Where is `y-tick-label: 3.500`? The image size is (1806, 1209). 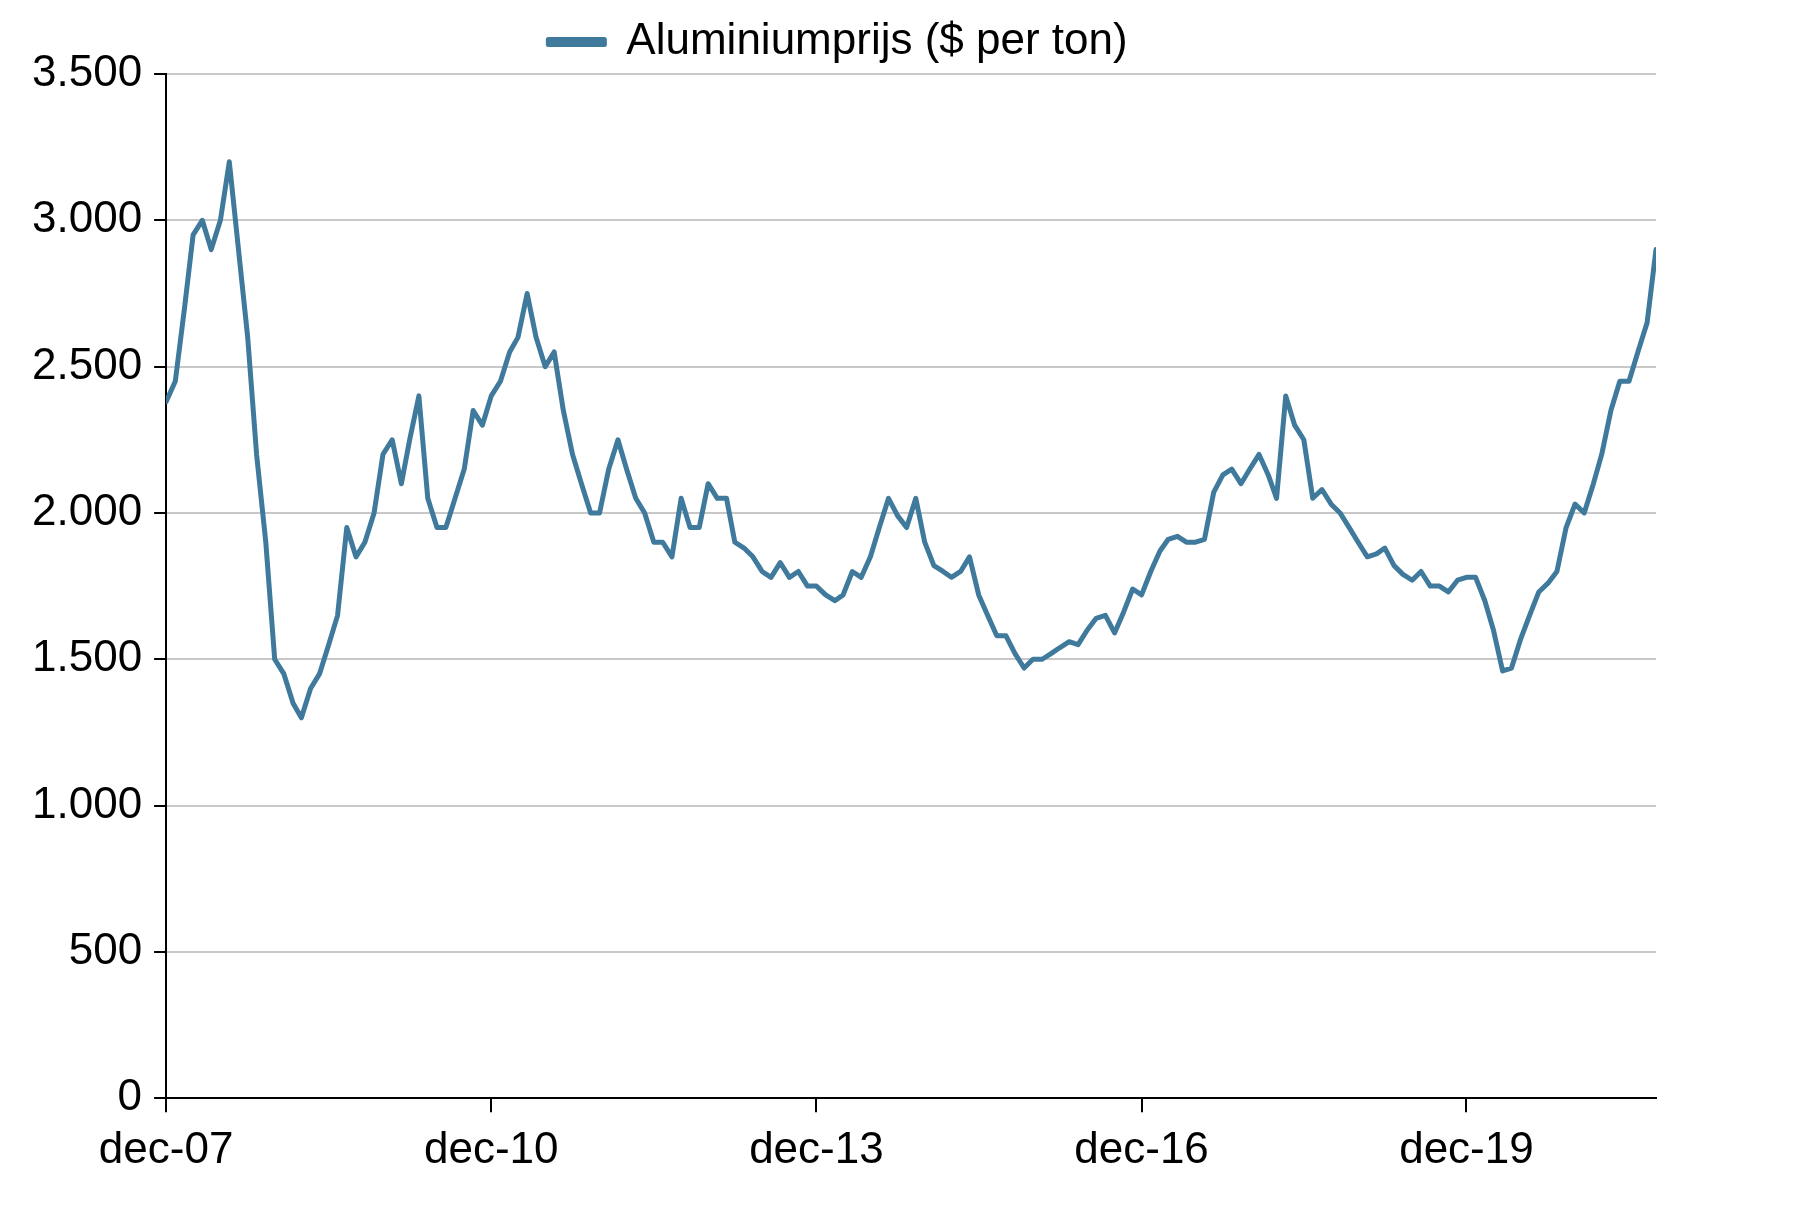
y-tick-label: 3.500 is located at coordinates (87, 71).